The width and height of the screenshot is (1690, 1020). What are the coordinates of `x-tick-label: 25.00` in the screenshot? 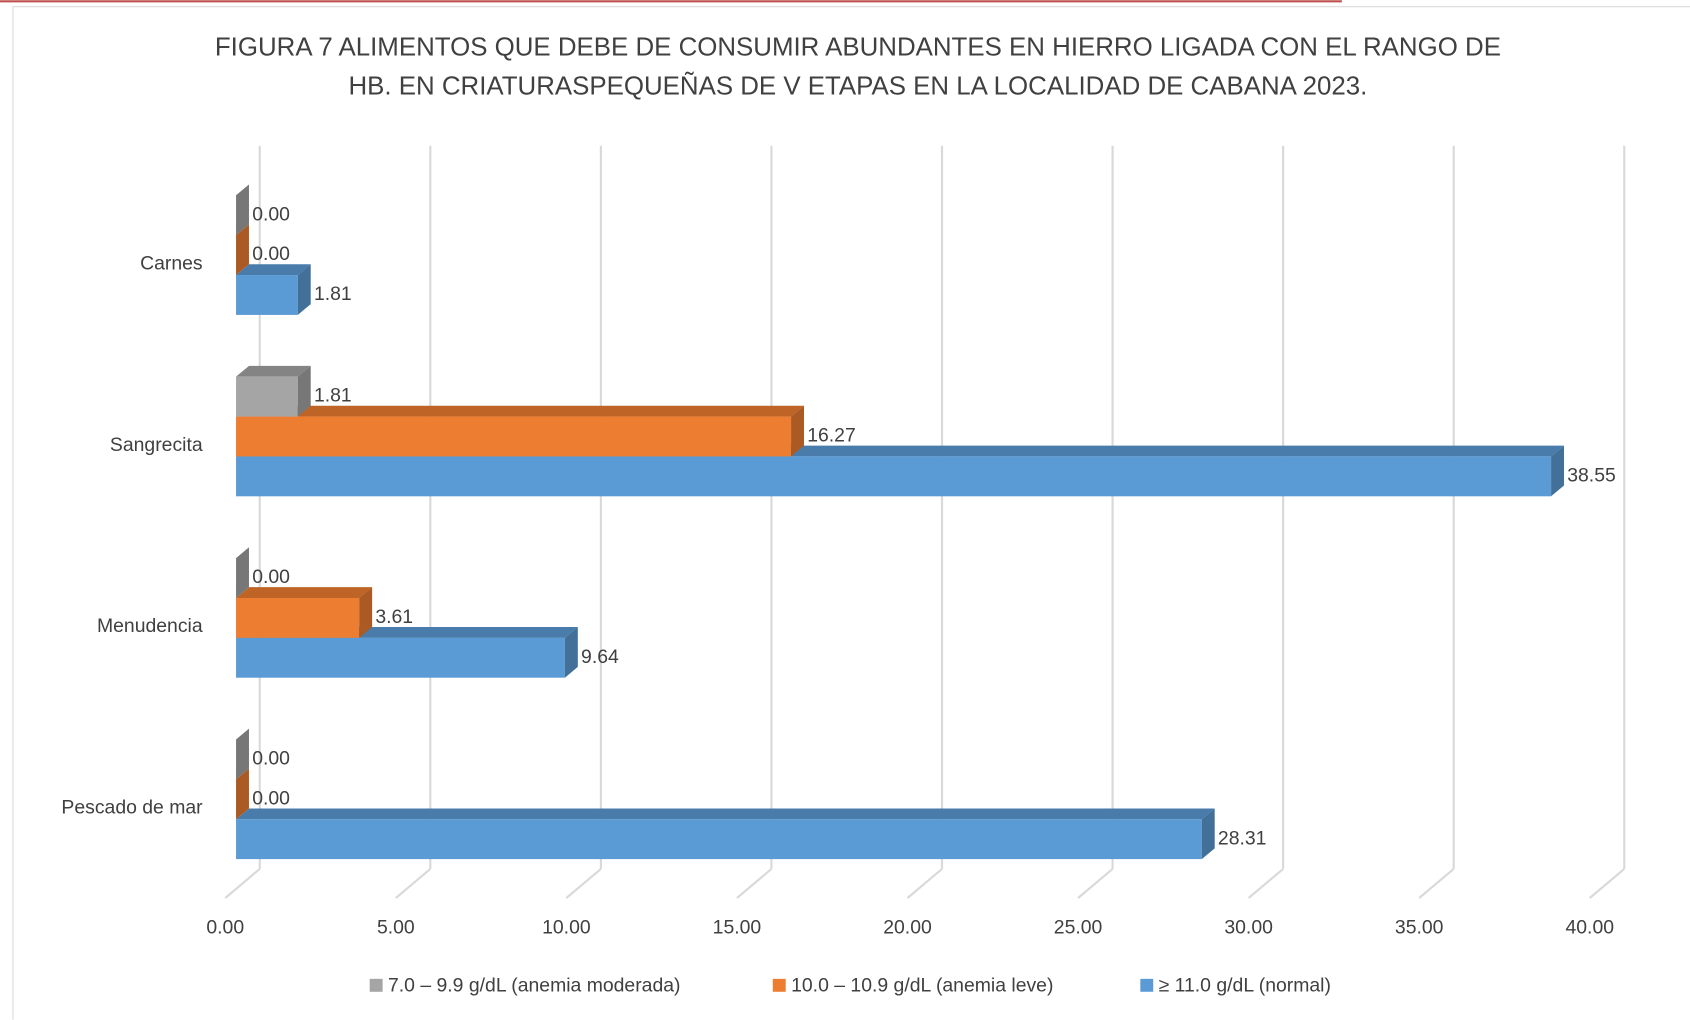 It's located at (1078, 927).